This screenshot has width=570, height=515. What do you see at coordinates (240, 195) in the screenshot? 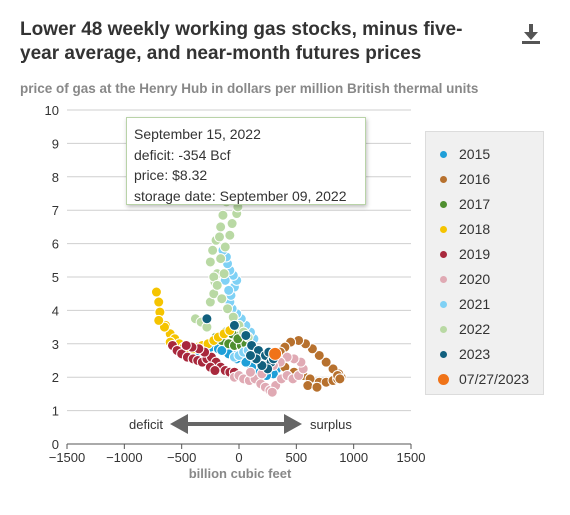
I see `tooltip-storage: storage date: September 09, 2022` at bounding box center [240, 195].